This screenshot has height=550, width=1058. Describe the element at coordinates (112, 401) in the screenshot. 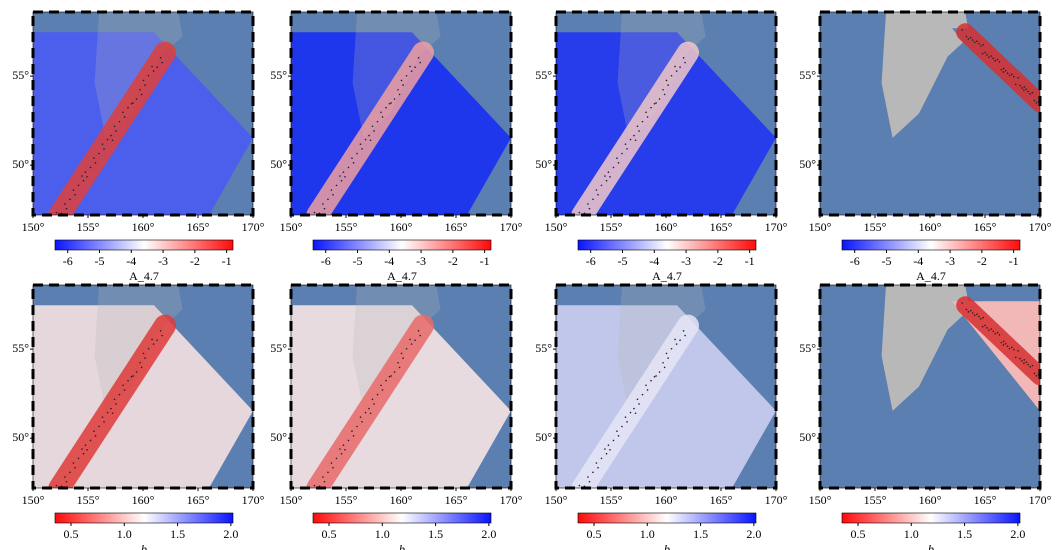

I see `seismicity-band` at that location.